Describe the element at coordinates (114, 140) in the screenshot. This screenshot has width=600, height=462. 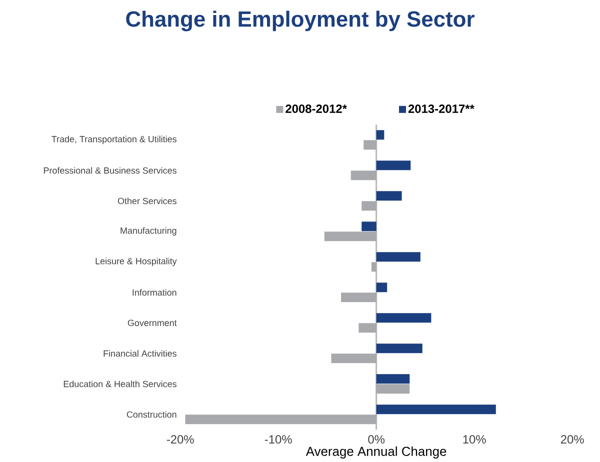
I see `y-tick-label: Trade, Transportation & Utilities` at that location.